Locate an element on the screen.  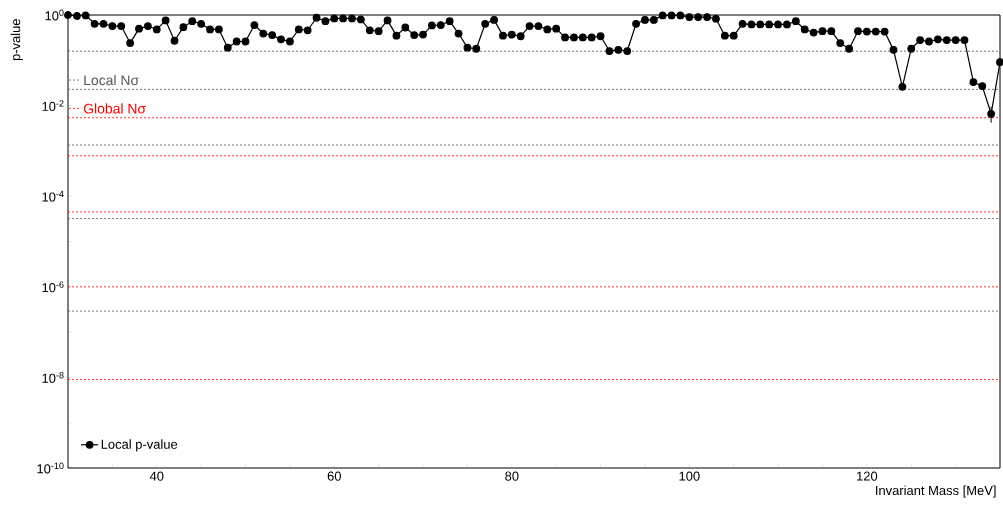
x-tick-label: 60 is located at coordinates (334, 476).